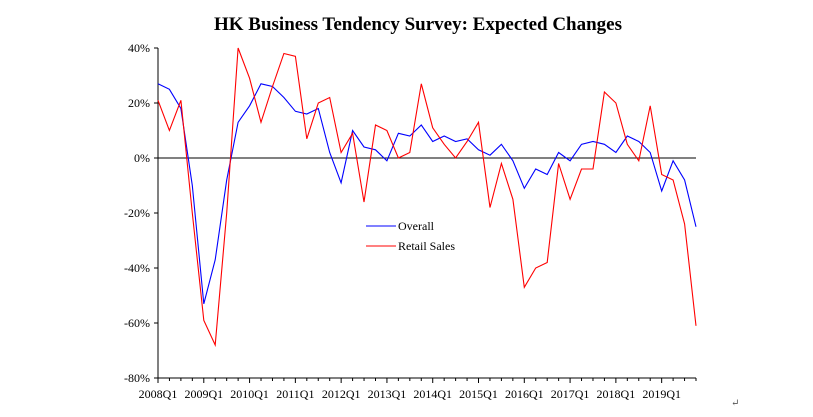 Image resolution: width=813 pixels, height=417 pixels. Describe the element at coordinates (341, 394) in the screenshot. I see `x-tick-label: 2012Q1` at that location.